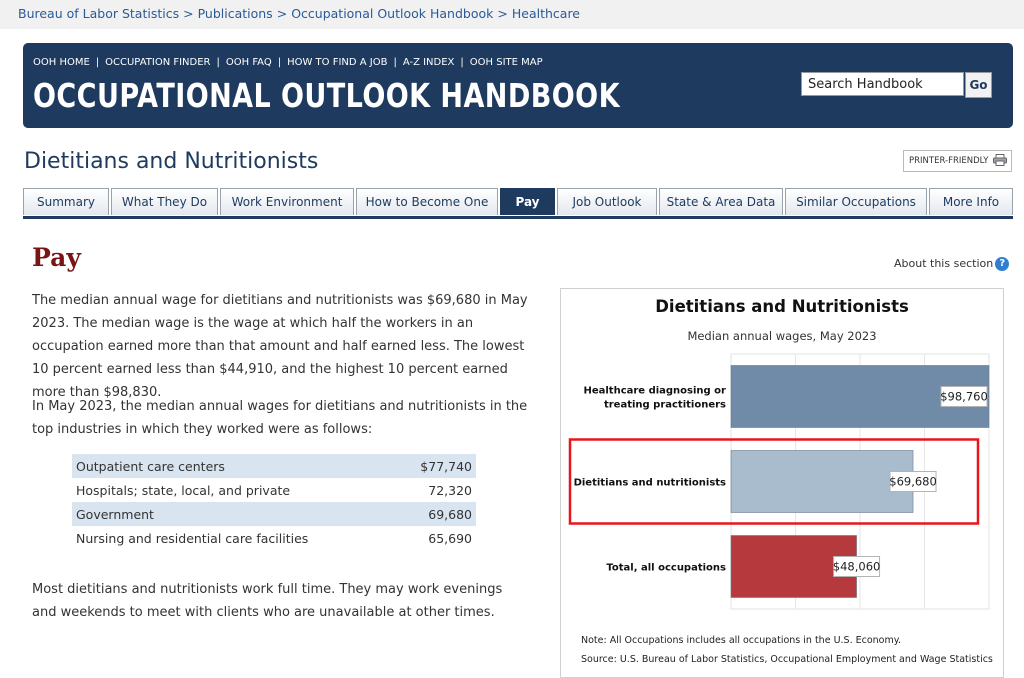 The width and height of the screenshot is (1024, 678). Describe the element at coordinates (665, 405) in the screenshot. I see `chart-category-label: treating practitioners` at that location.